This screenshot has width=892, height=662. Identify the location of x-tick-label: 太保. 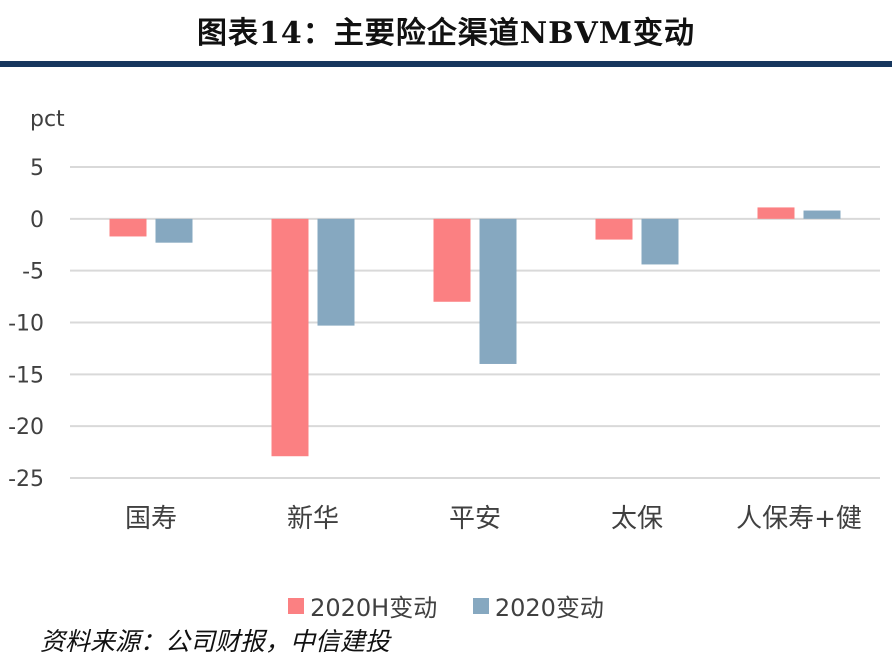
(637, 519).